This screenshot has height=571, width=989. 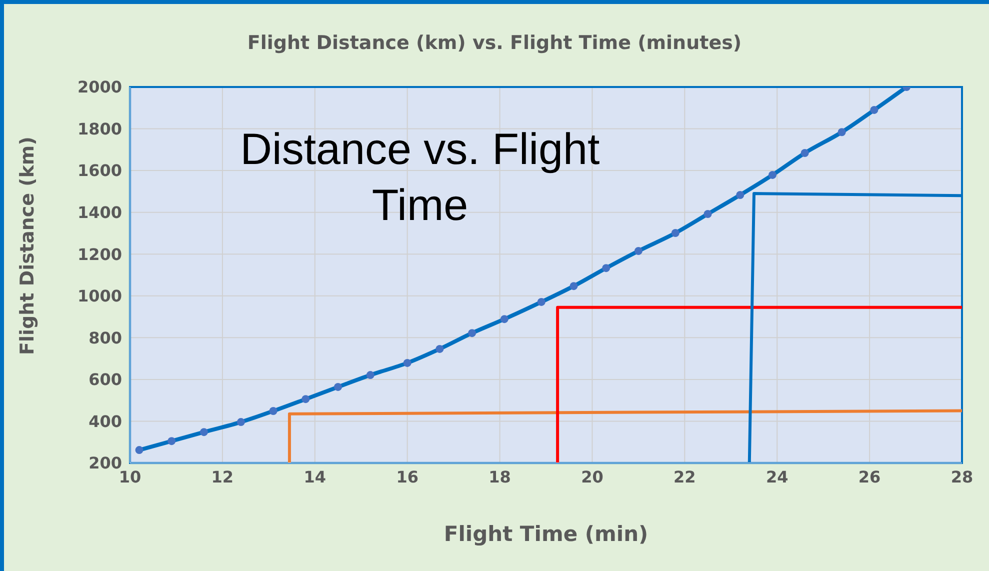 What do you see at coordinates (99, 170) in the screenshot?
I see `y-tick-label: 1600` at bounding box center [99, 170].